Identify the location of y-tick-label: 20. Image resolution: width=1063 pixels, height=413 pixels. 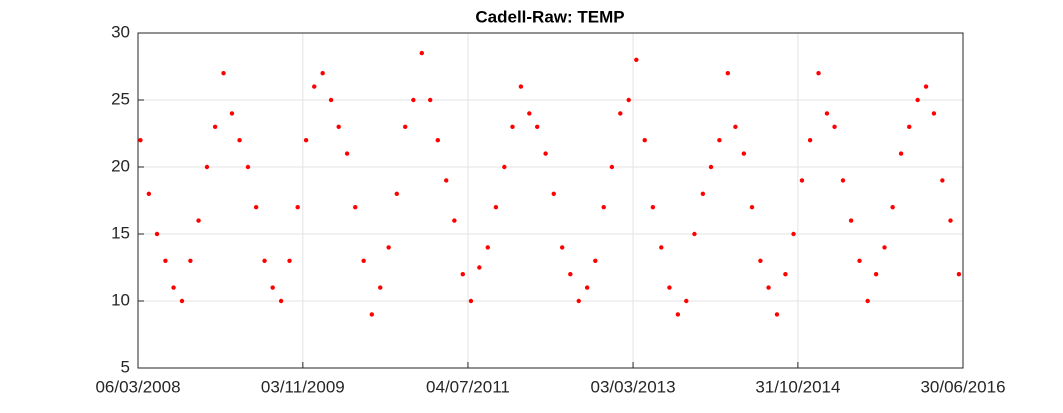
(120, 165).